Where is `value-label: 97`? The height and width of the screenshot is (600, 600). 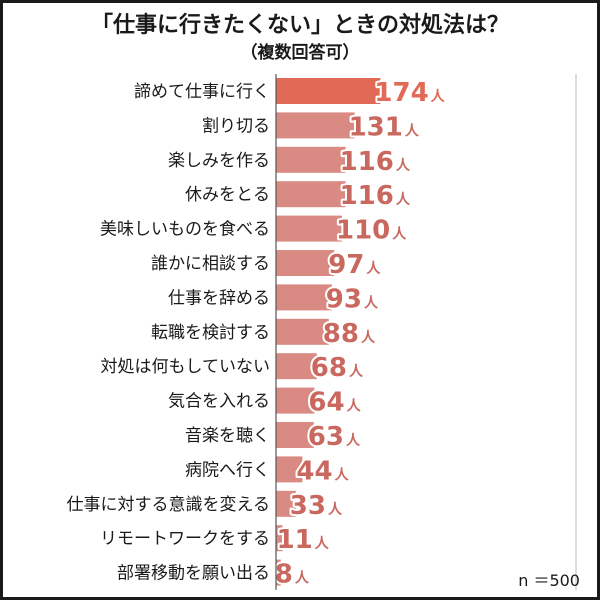 value-label: 97 is located at coordinates (346, 265).